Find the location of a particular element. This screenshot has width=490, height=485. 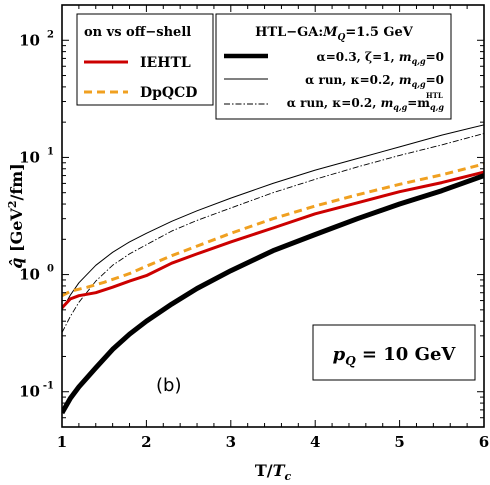

legend-left: on vs off−shell IEHTL DpQCD is located at coordinates (145, 59).